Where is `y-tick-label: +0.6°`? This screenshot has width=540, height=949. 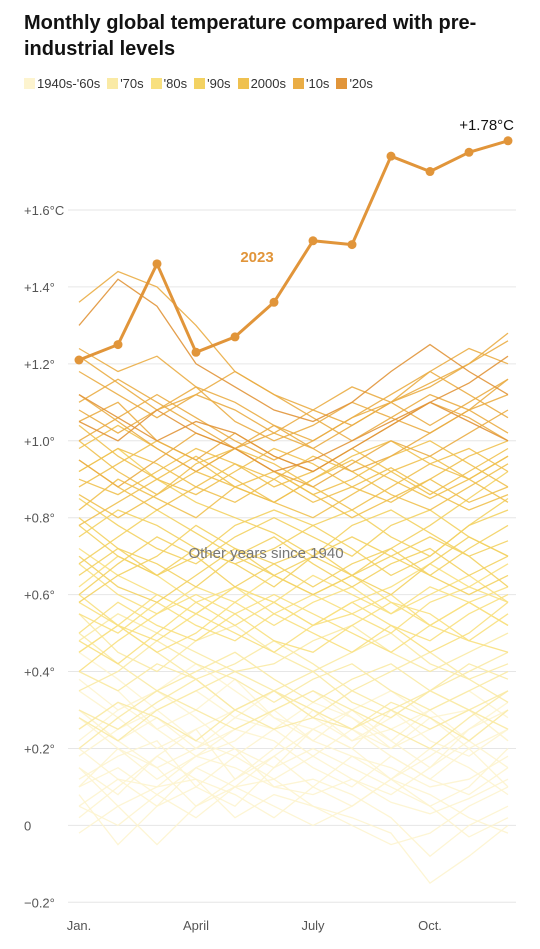
y-tick-label: +0.6° is located at coordinates (39, 595).